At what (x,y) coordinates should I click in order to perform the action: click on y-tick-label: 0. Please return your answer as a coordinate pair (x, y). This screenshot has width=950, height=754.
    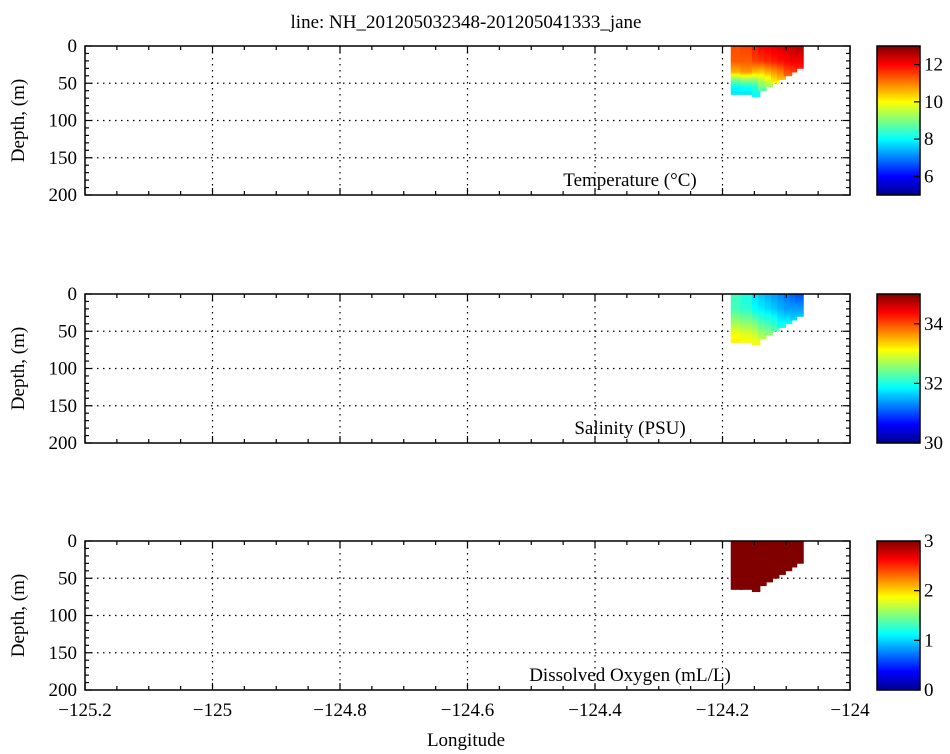
    Looking at the image, I should click on (73, 46).